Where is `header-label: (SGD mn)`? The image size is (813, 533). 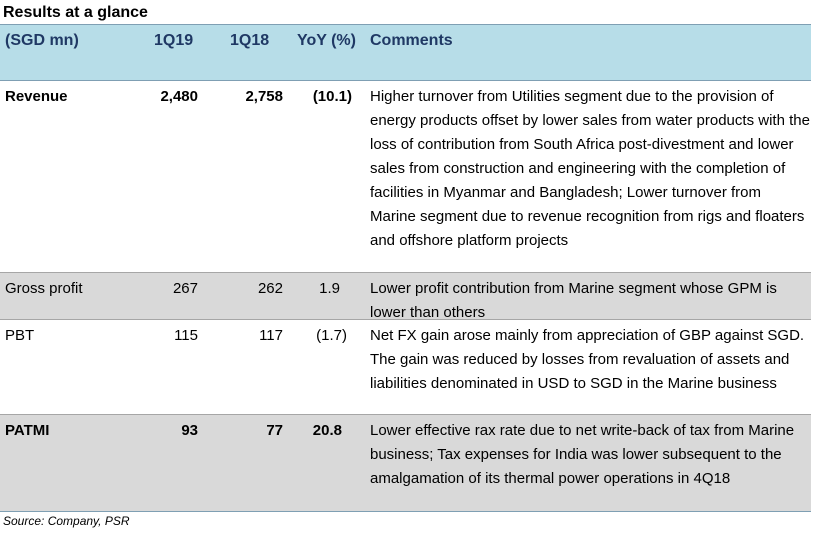
header-label: (SGD mn) is located at coordinates (42, 40).